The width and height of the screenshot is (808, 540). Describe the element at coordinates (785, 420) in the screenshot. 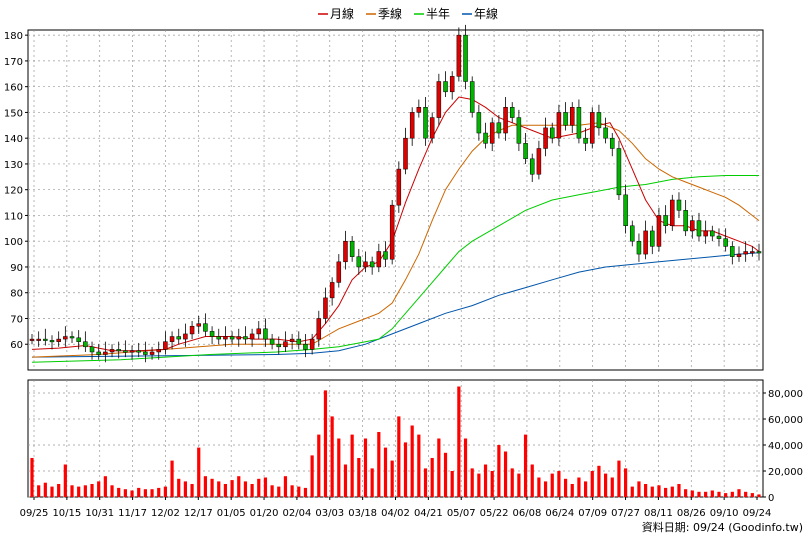

I see `volume-tick-label: 60,000` at that location.